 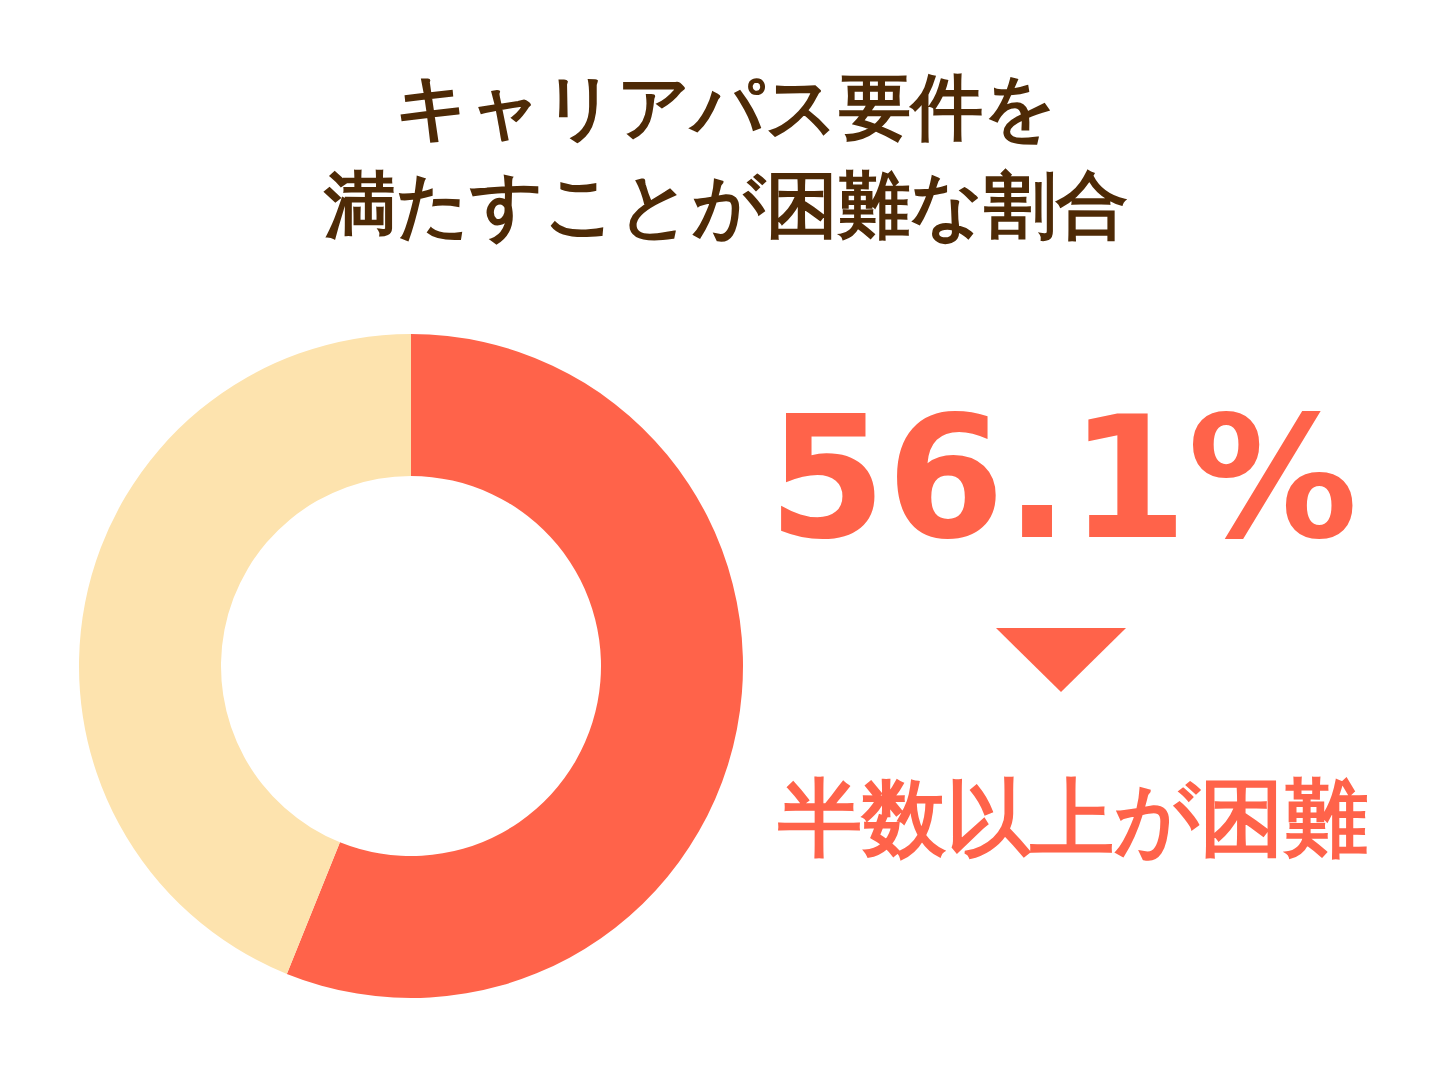 I want to click on chart-title: キャリアパス要件を, so click(x=726, y=107).